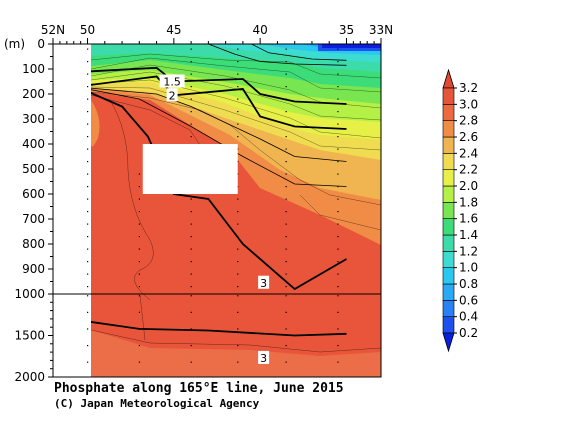 The image size is (570, 423). I want to click on colorbar-label: 2.8, so click(468, 121).